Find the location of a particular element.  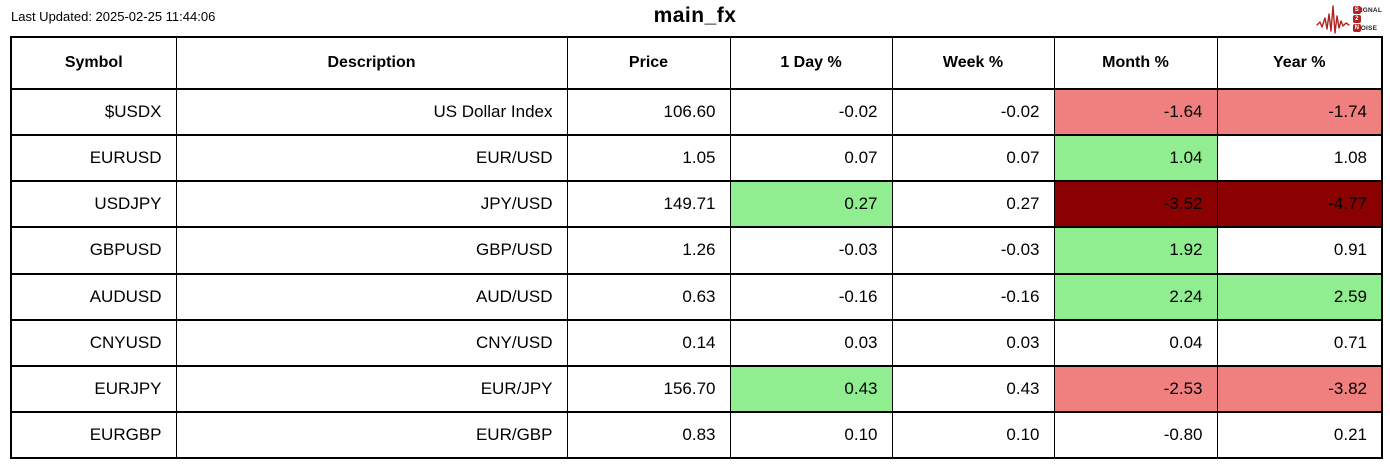

table-row-eurusd: EURUSD EUR/USD 1.05 0.07 0.07 1.04 1.08 is located at coordinates (696, 158).